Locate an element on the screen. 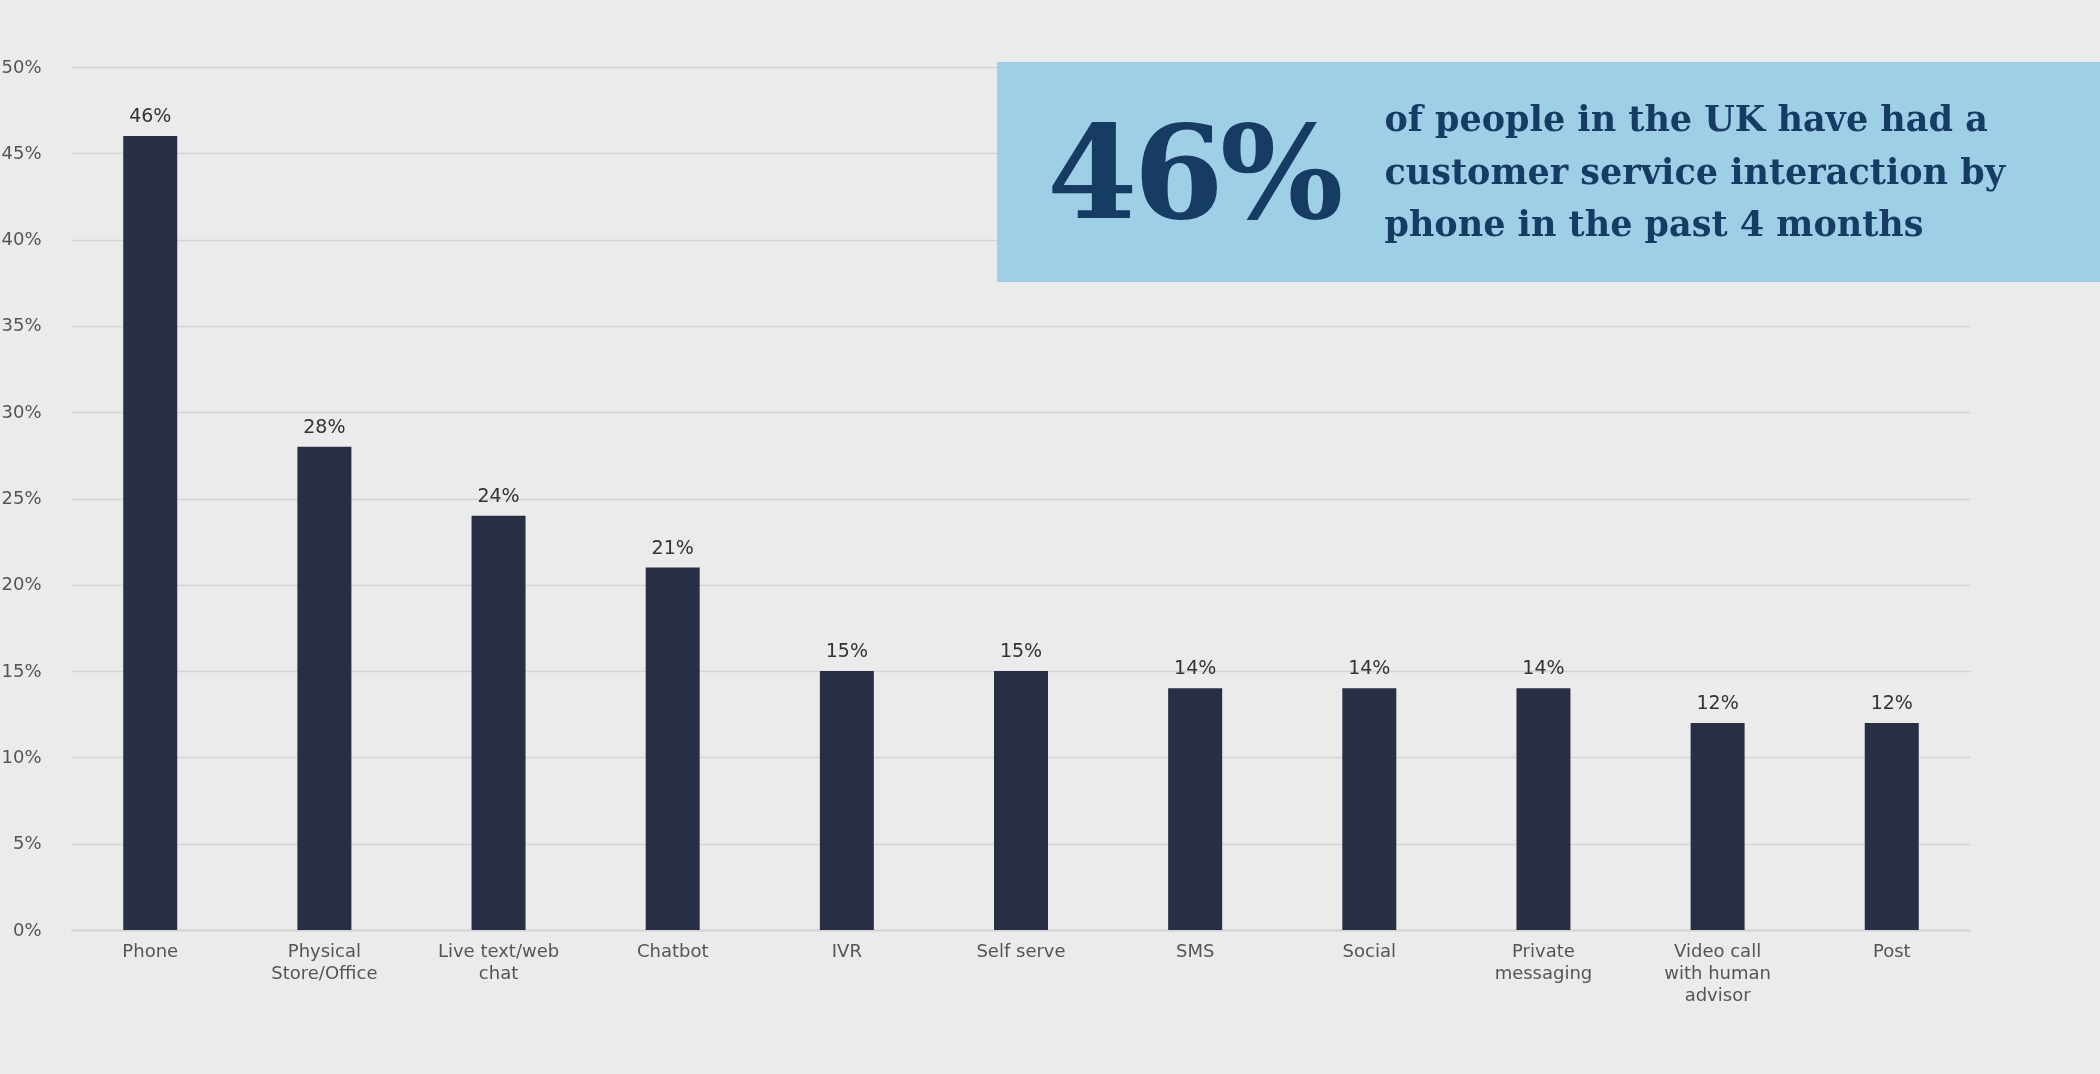 The image size is (2100, 1074). y-tick-label: 20% is located at coordinates (21, 584).